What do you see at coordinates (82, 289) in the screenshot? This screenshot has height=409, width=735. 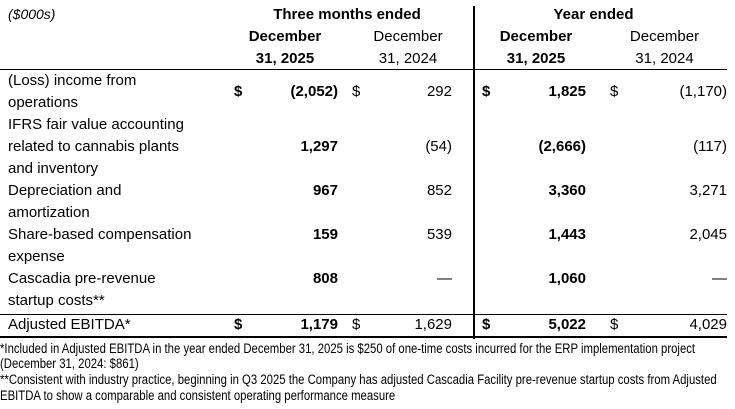 I see `row-label: Cascadia pre-revenue startup costs**` at bounding box center [82, 289].